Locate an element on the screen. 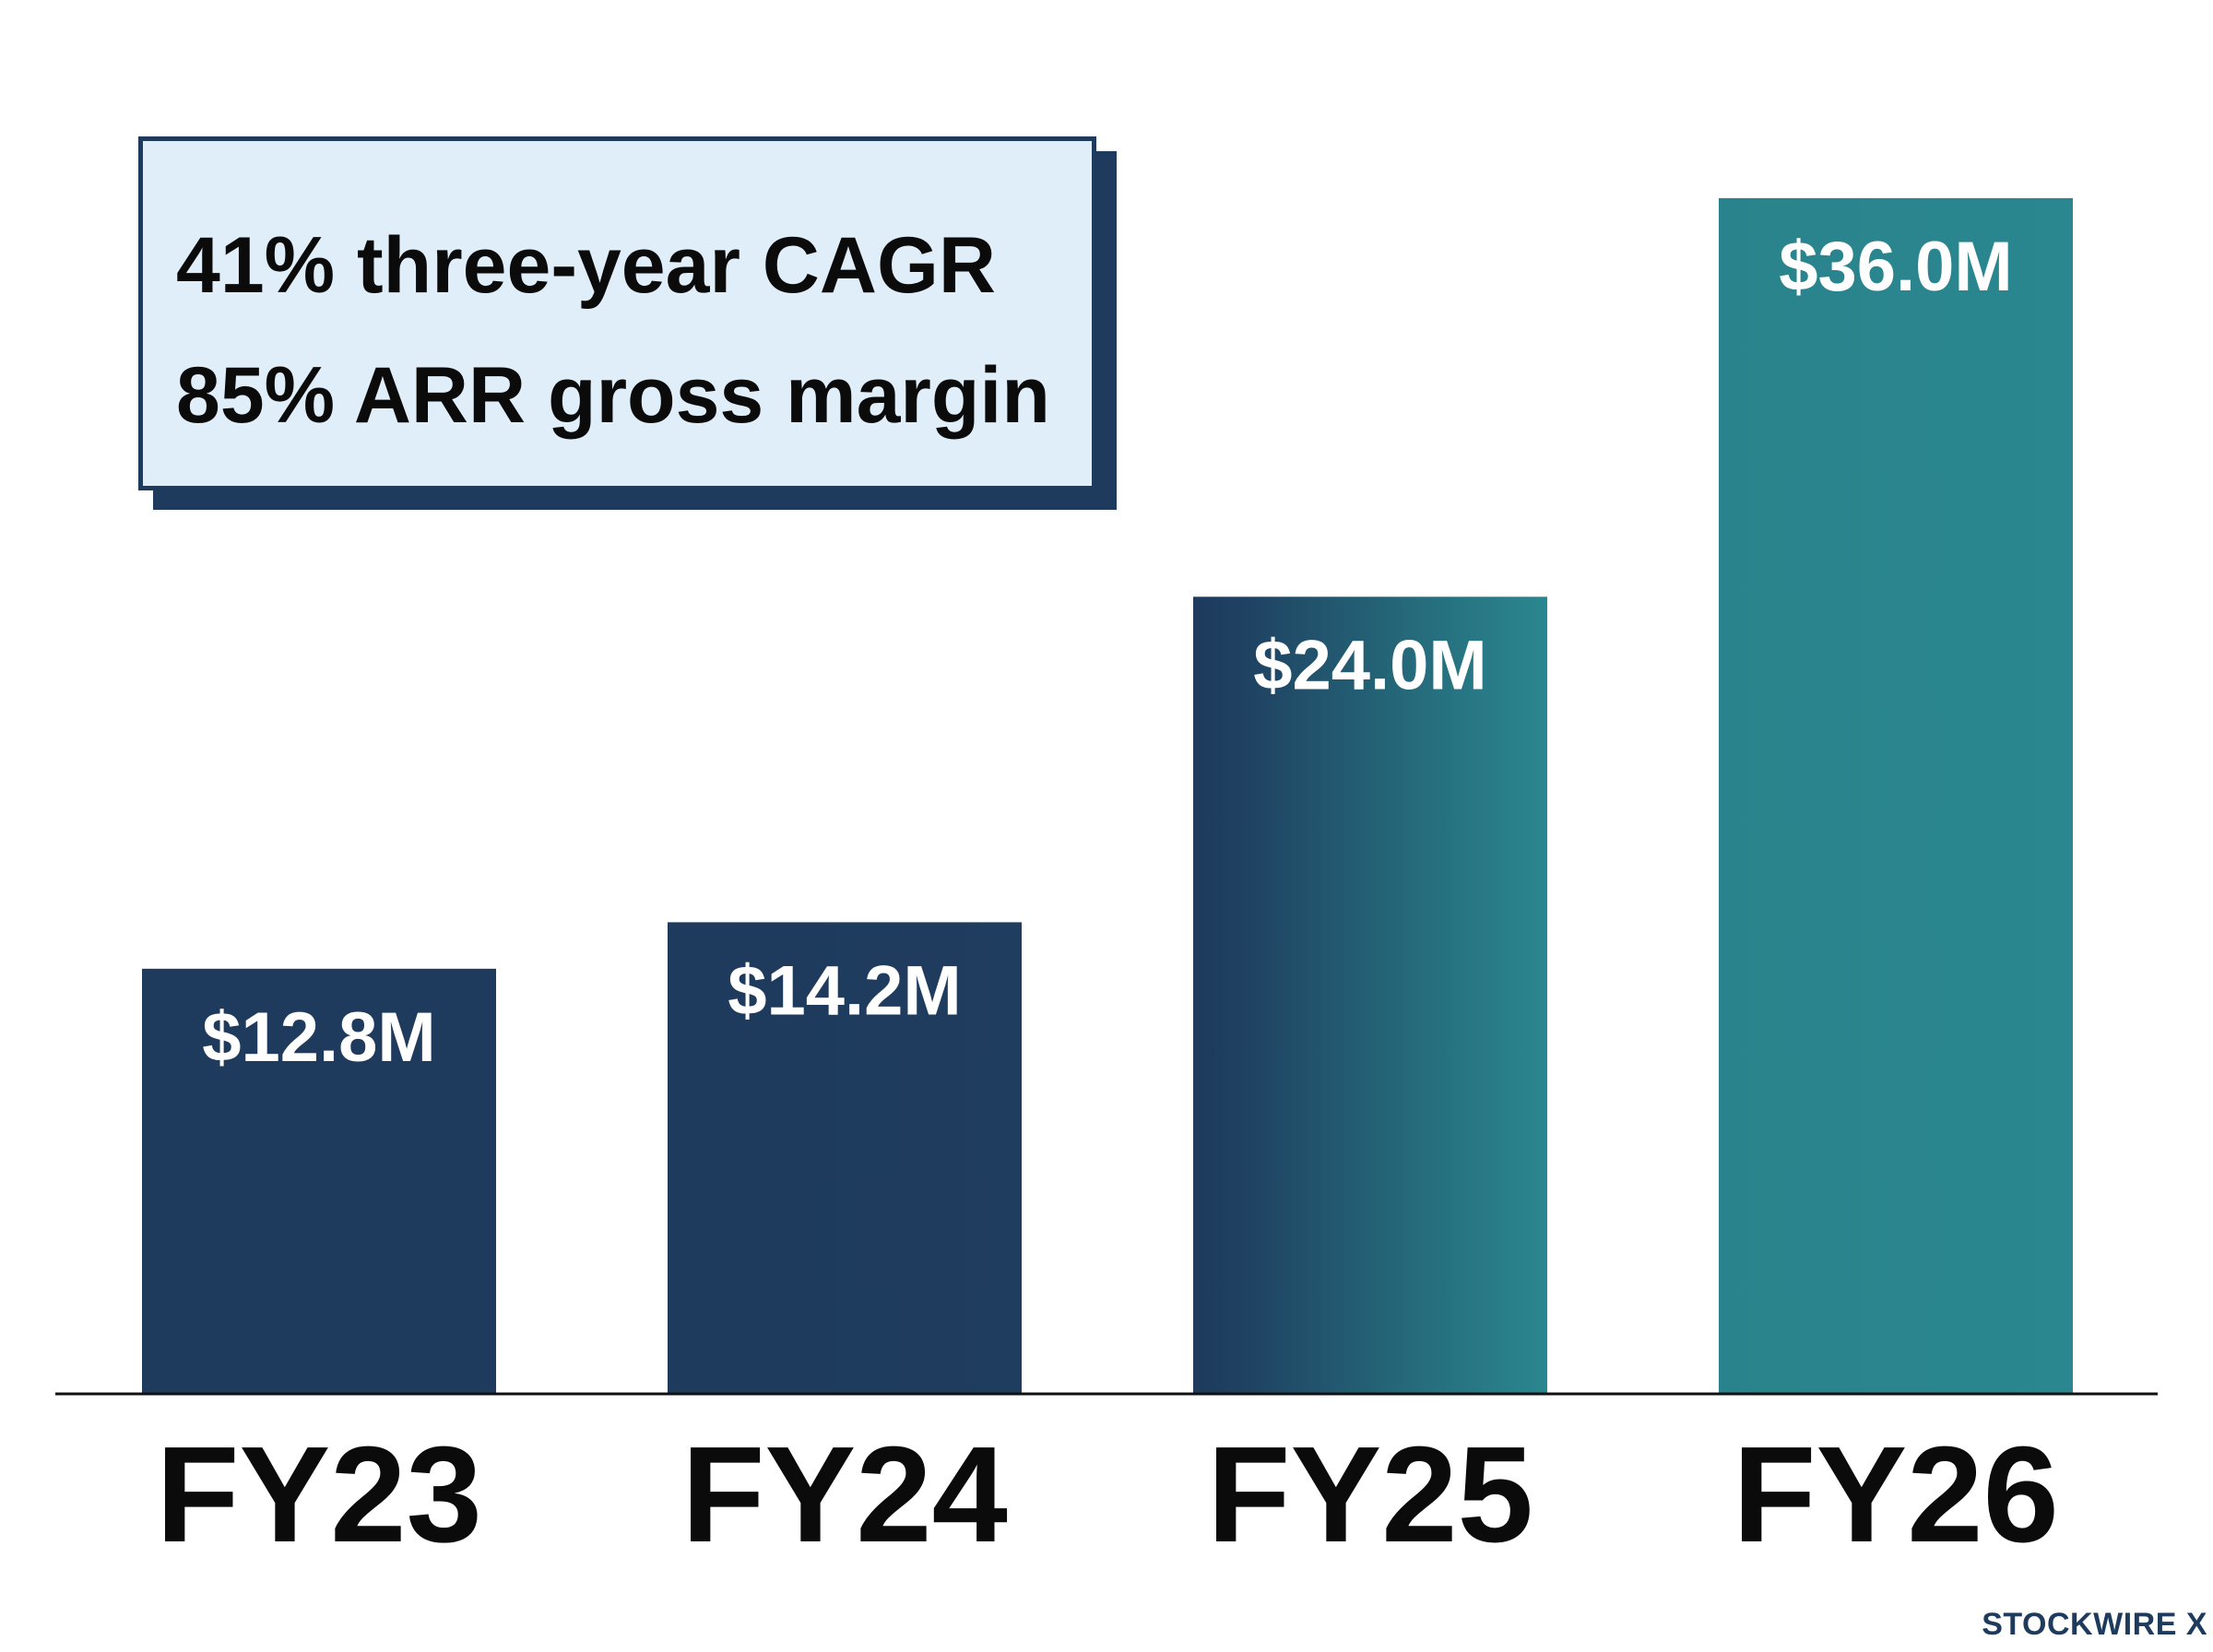 The width and height of the screenshot is (2213, 1652). bar-value-label-fy26: $36.0M is located at coordinates (1896, 267).